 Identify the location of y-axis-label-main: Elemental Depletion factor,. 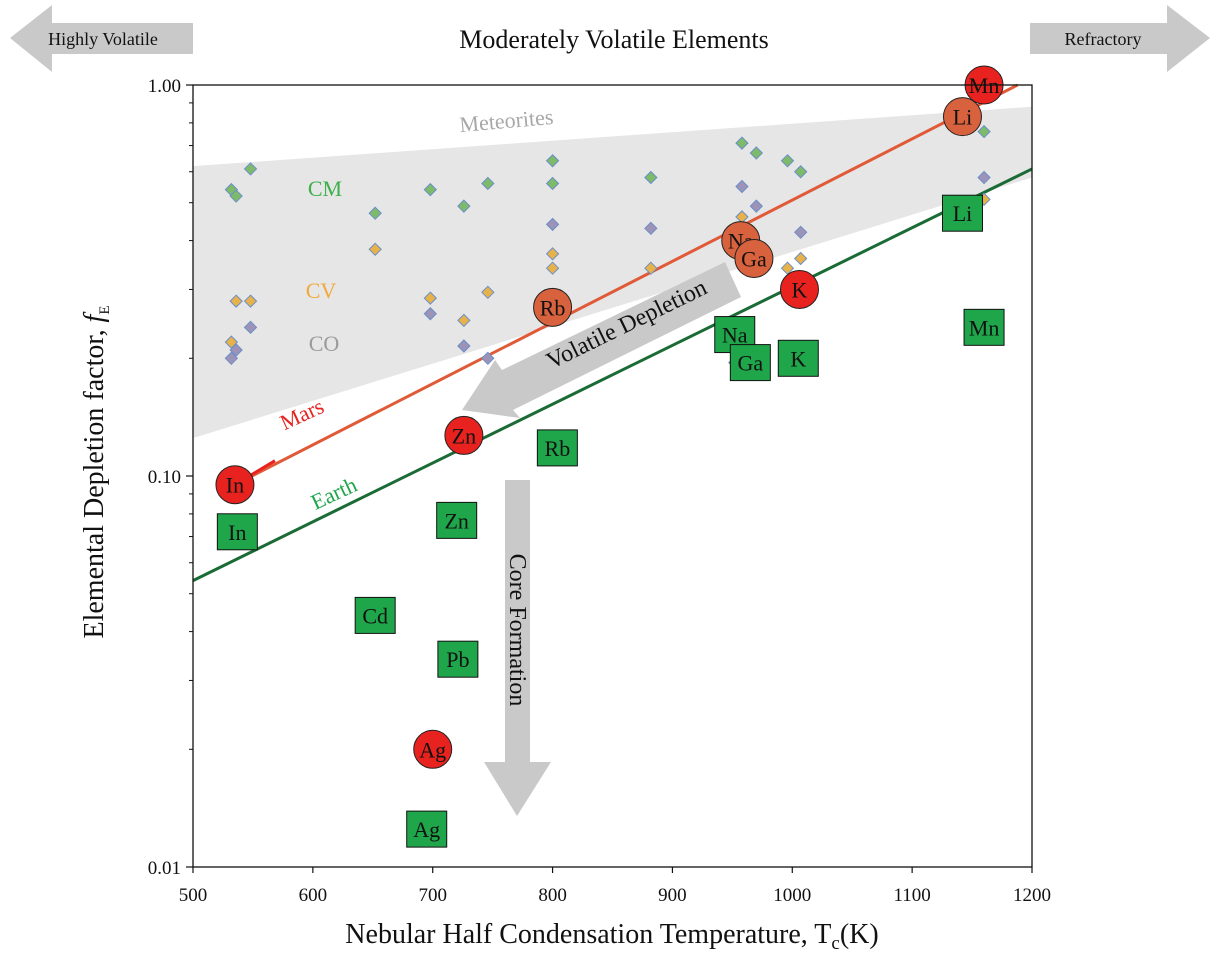
(94, 480).